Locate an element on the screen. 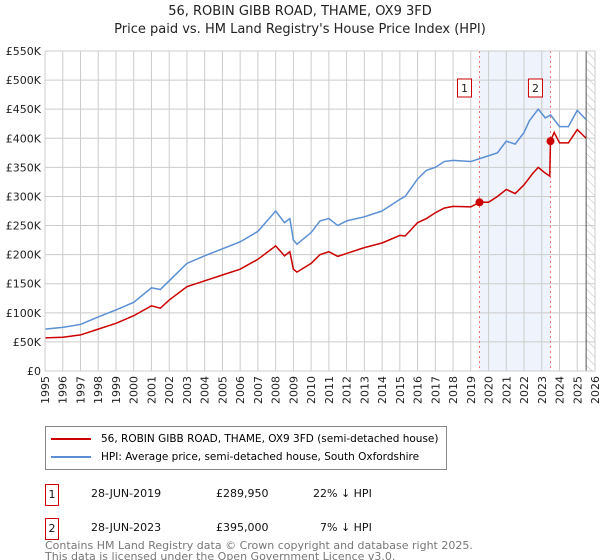 The image size is (600, 560). x-tick-label: 2005 is located at coordinates (222, 390).